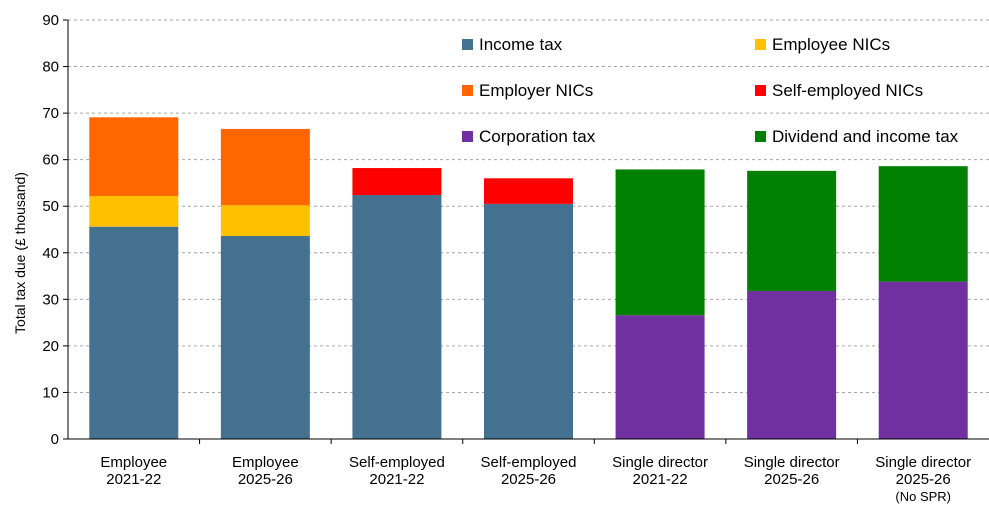  What do you see at coordinates (50, 299) in the screenshot?
I see `y-tick-label: 30` at bounding box center [50, 299].